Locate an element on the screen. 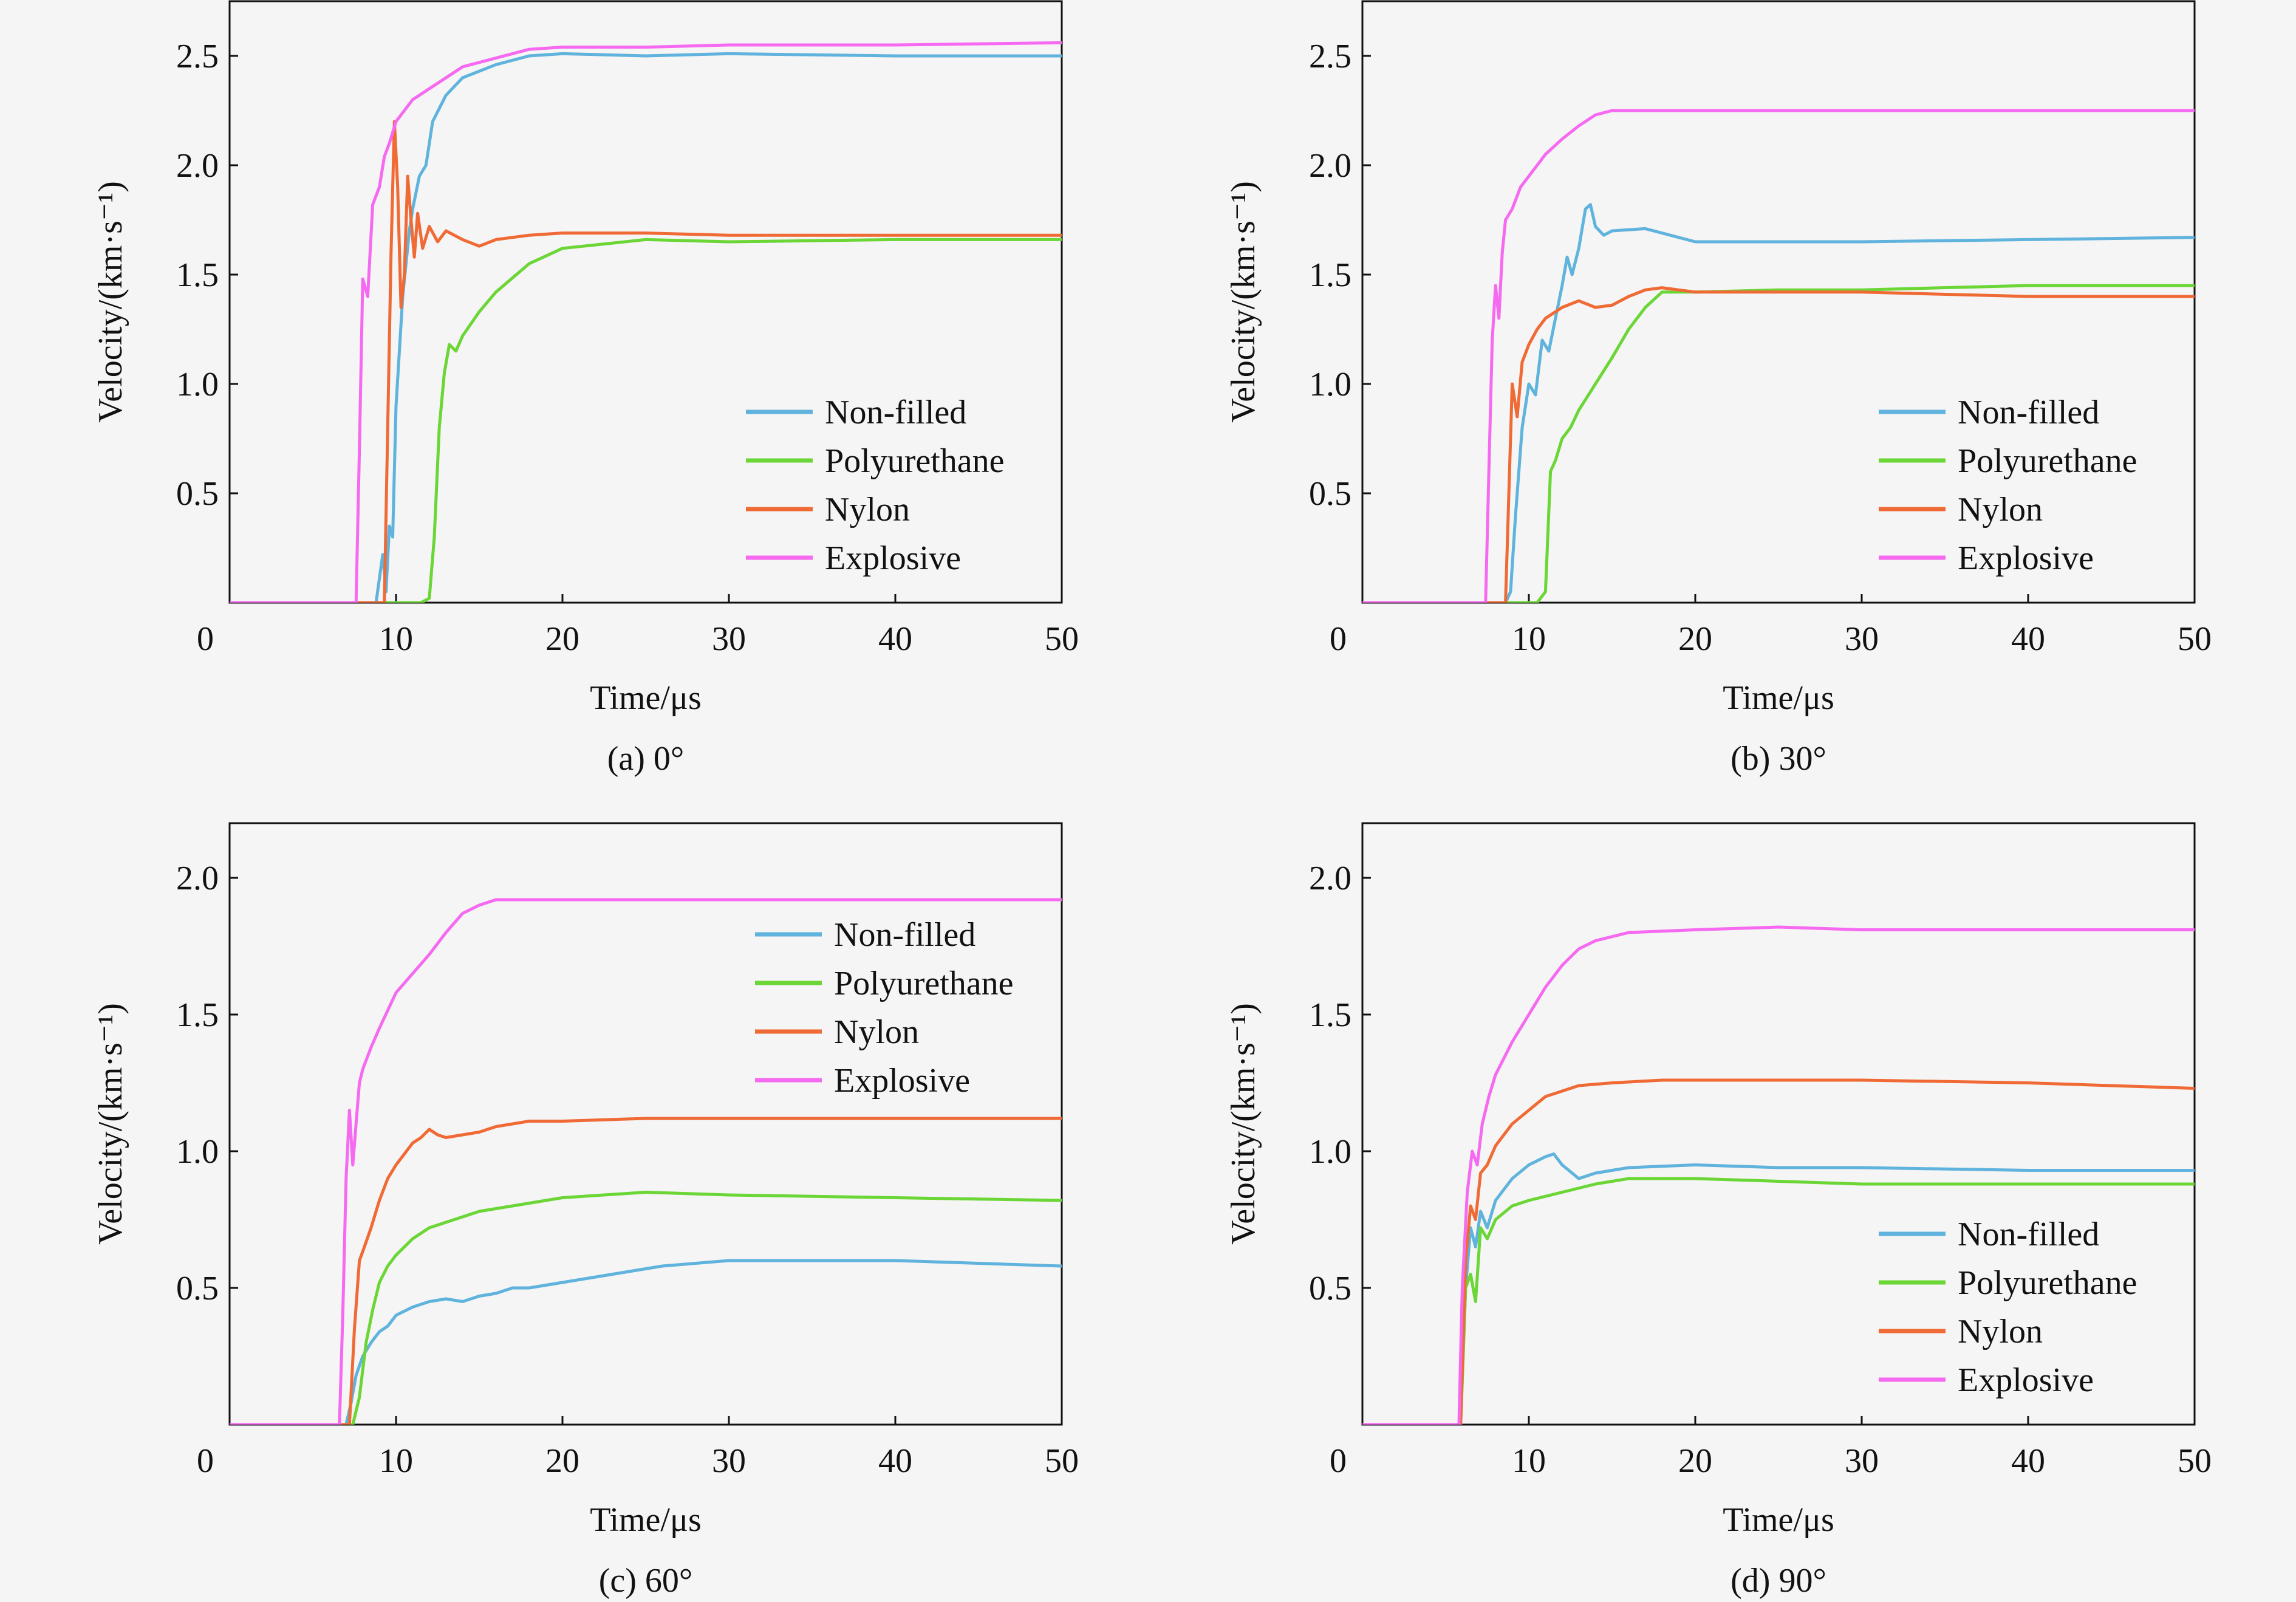 The image size is (2296, 1602). panel-caption: (b) 30° is located at coordinates (1778, 759).